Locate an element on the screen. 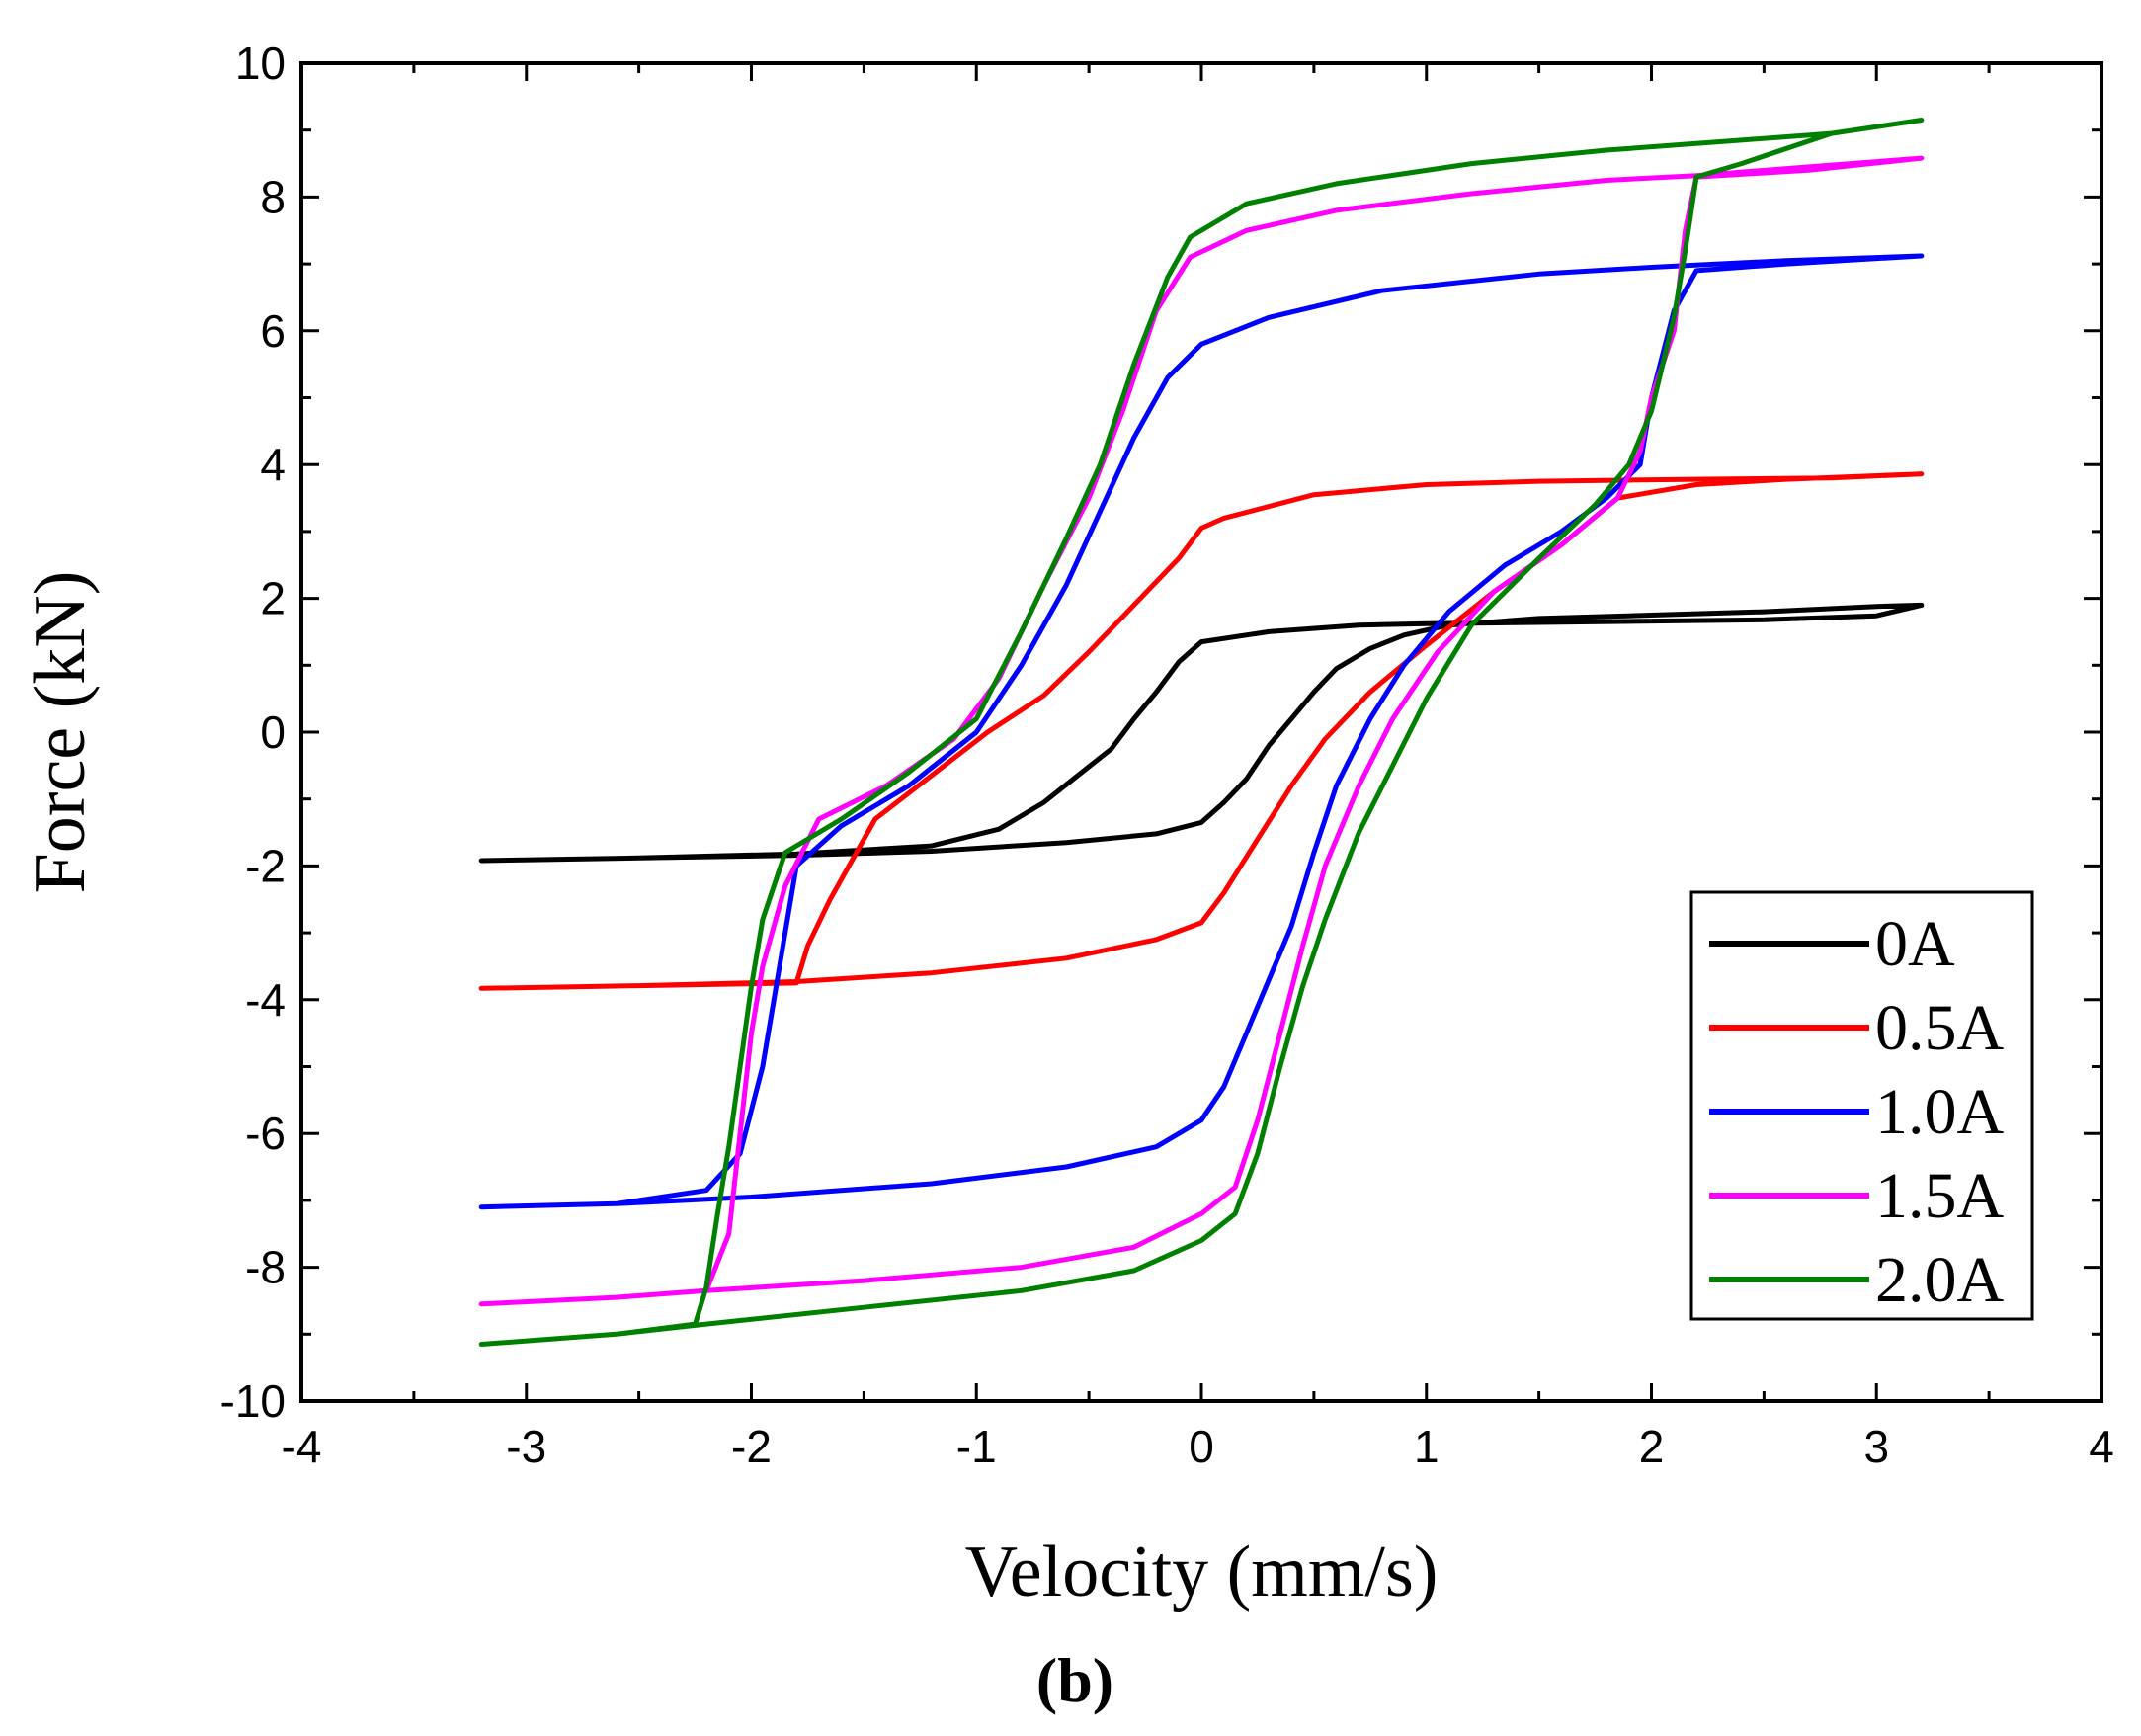 The image size is (2141, 1736). y-tick-label: -10 is located at coordinates (253, 1401).